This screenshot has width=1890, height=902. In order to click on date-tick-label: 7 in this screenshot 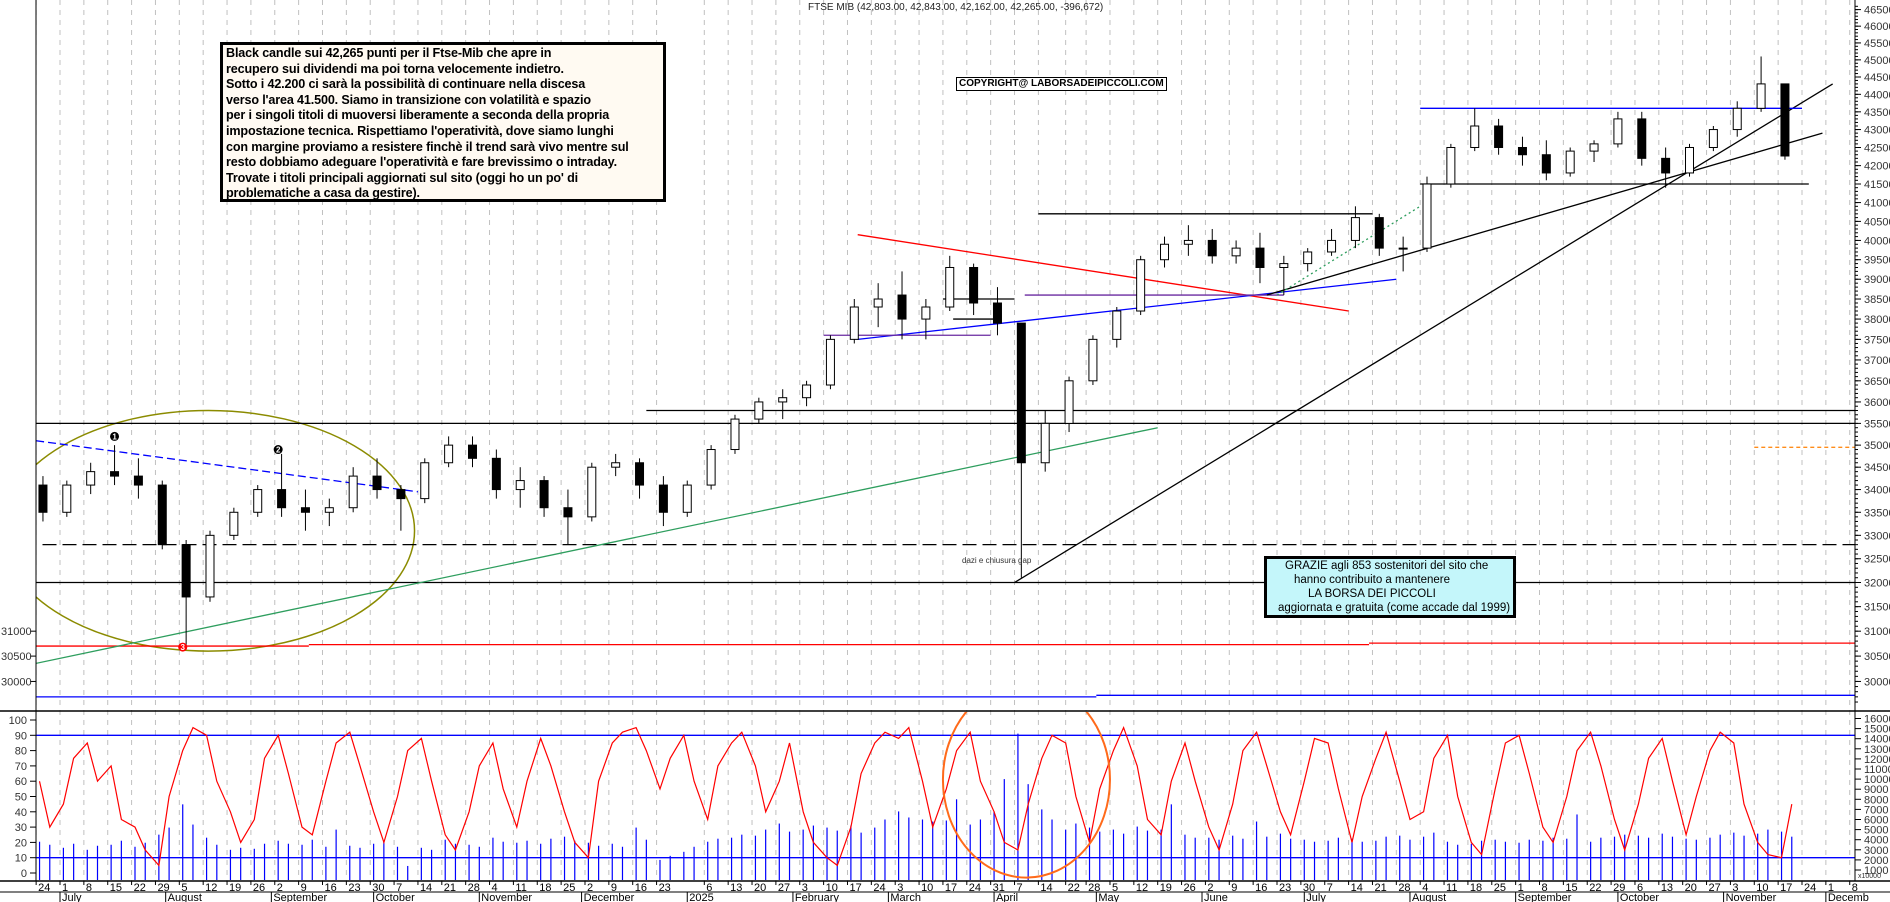, I will do `click(1330, 888)`.